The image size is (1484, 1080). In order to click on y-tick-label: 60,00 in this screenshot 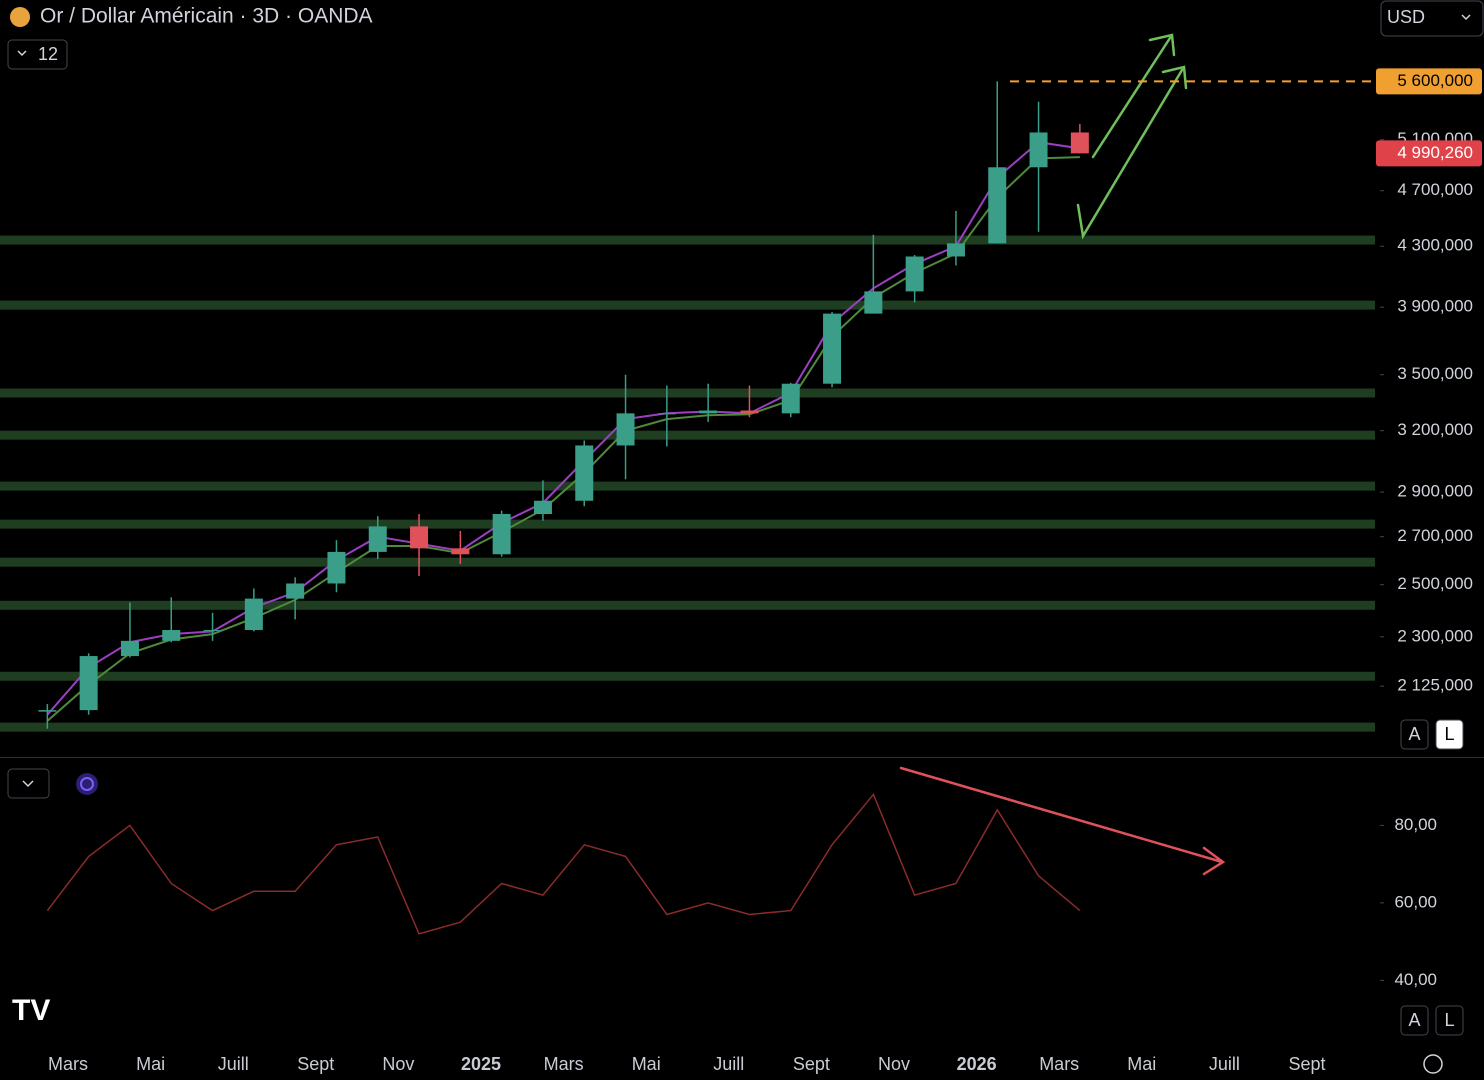, I will do `click(1415, 901)`.